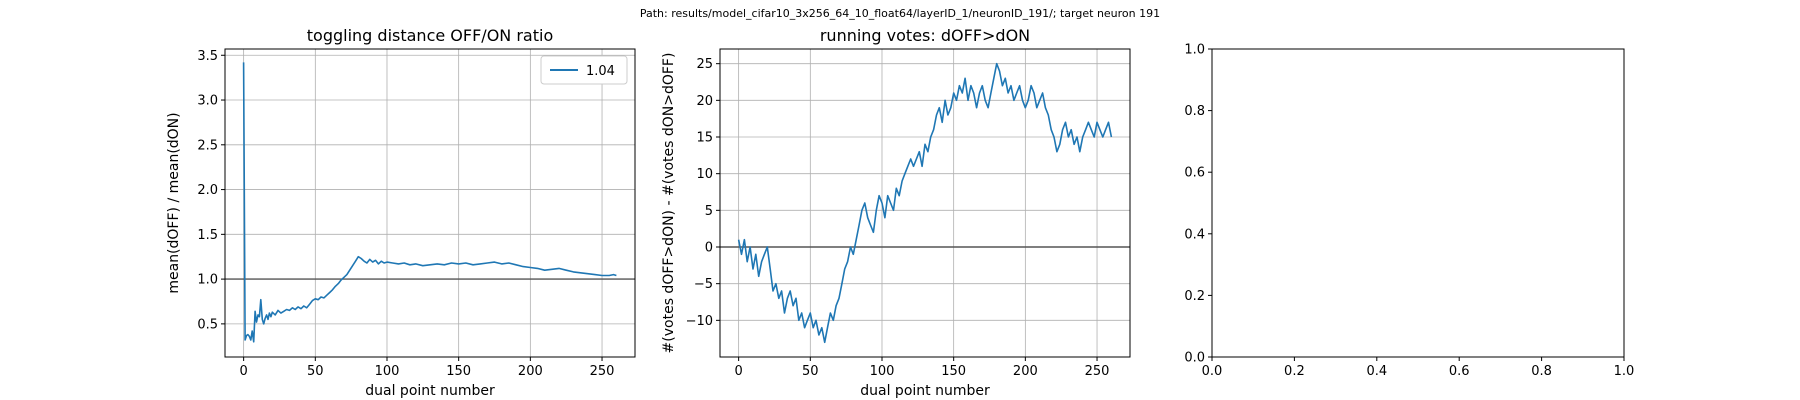 This screenshot has height=400, width=1800. What do you see at coordinates (207, 190) in the screenshot?
I see `y-tick-label: 2.0` at bounding box center [207, 190].